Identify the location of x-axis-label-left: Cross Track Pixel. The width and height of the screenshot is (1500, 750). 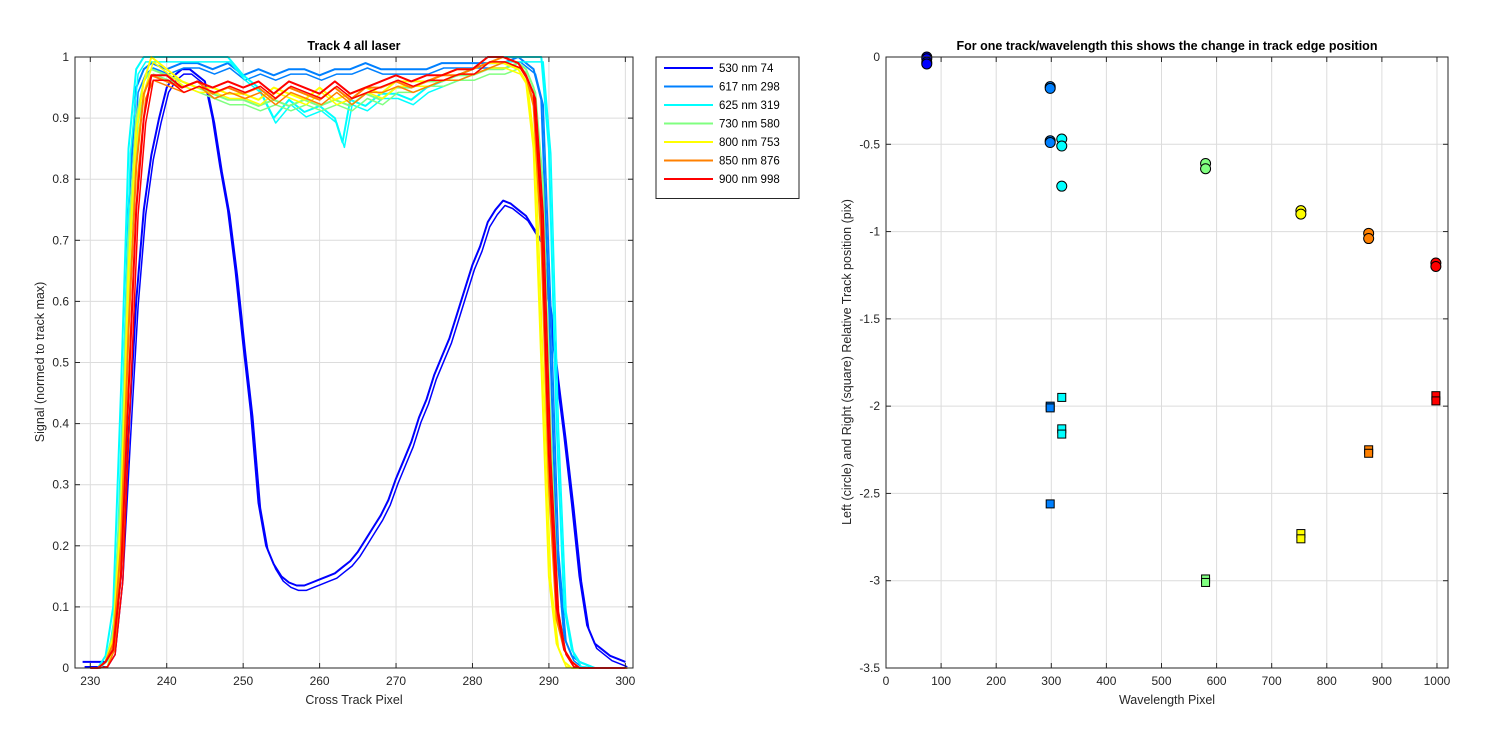
(353, 700).